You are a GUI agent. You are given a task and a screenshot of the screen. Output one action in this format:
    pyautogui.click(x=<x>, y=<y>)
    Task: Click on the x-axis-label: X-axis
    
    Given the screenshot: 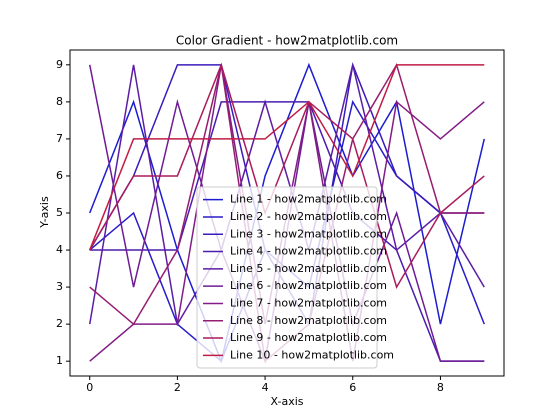 What is the action you would take?
    pyautogui.click(x=287, y=401)
    